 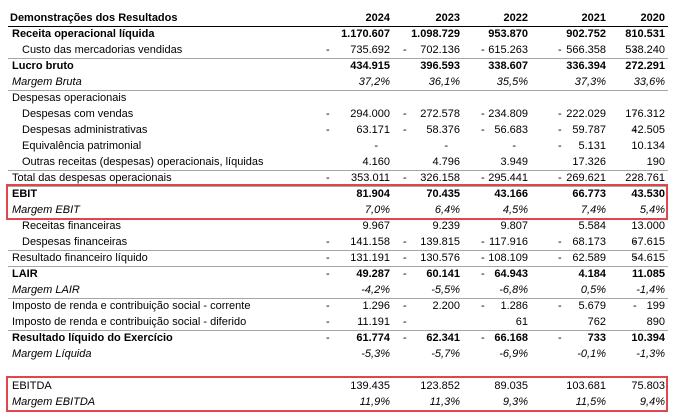 What do you see at coordinates (443, 130) in the screenshot?
I see `cell-value: 58.376` at bounding box center [443, 130].